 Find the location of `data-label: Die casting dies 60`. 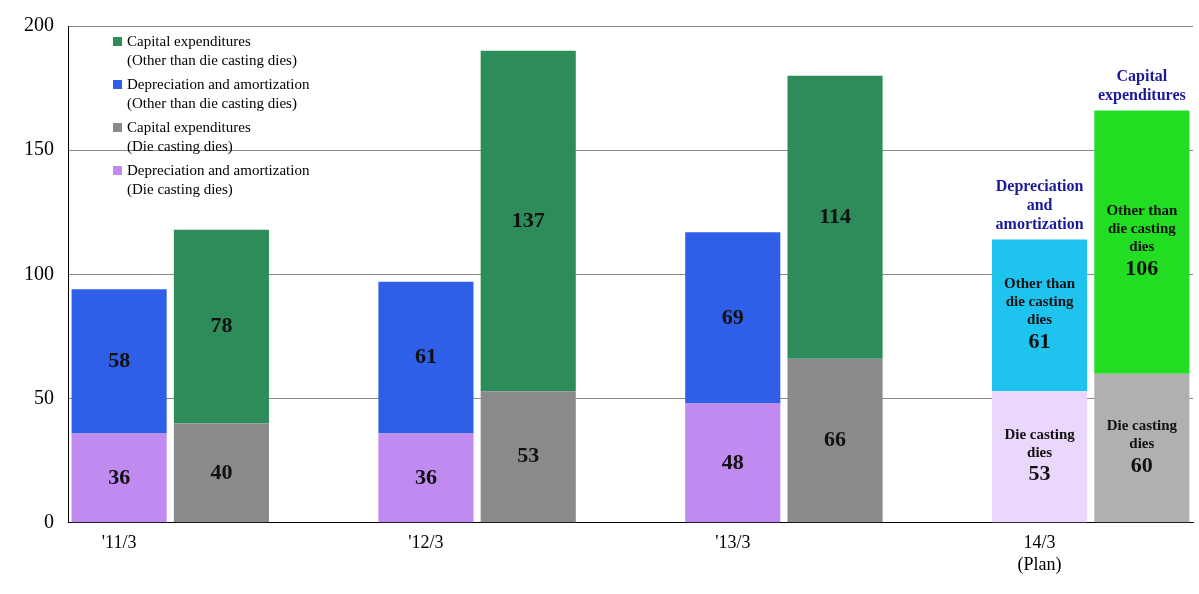

data-label: Die casting dies 60 is located at coordinates (1142, 446).